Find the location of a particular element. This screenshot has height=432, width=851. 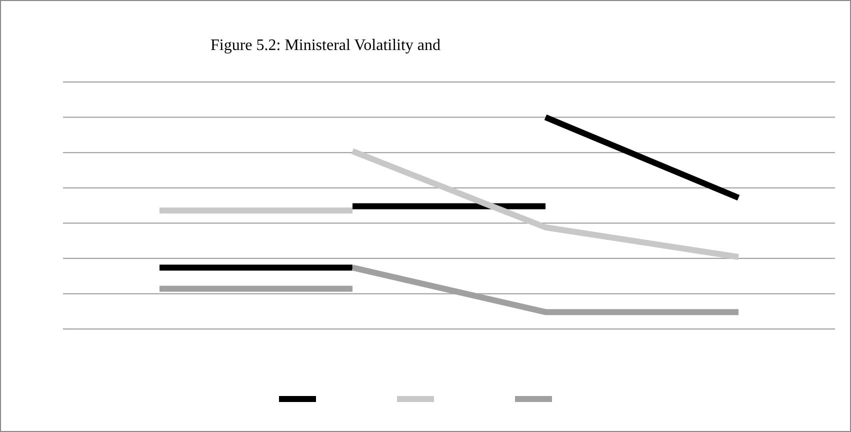

chart-title: Figure 5.2: Ministeral Volatility and is located at coordinates (325, 45).